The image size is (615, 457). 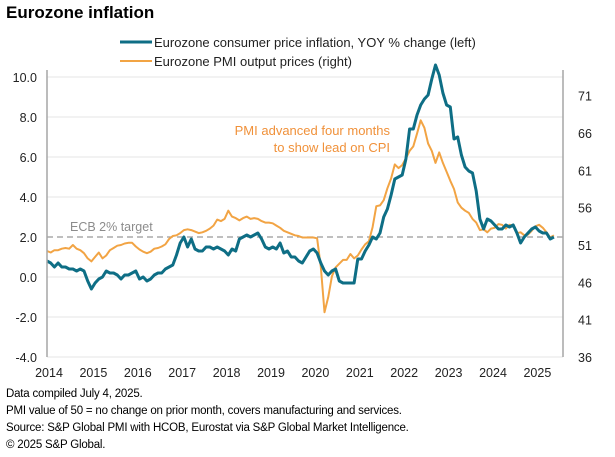 I want to click on chart-title: Eurozone inflation, so click(x=80, y=12).